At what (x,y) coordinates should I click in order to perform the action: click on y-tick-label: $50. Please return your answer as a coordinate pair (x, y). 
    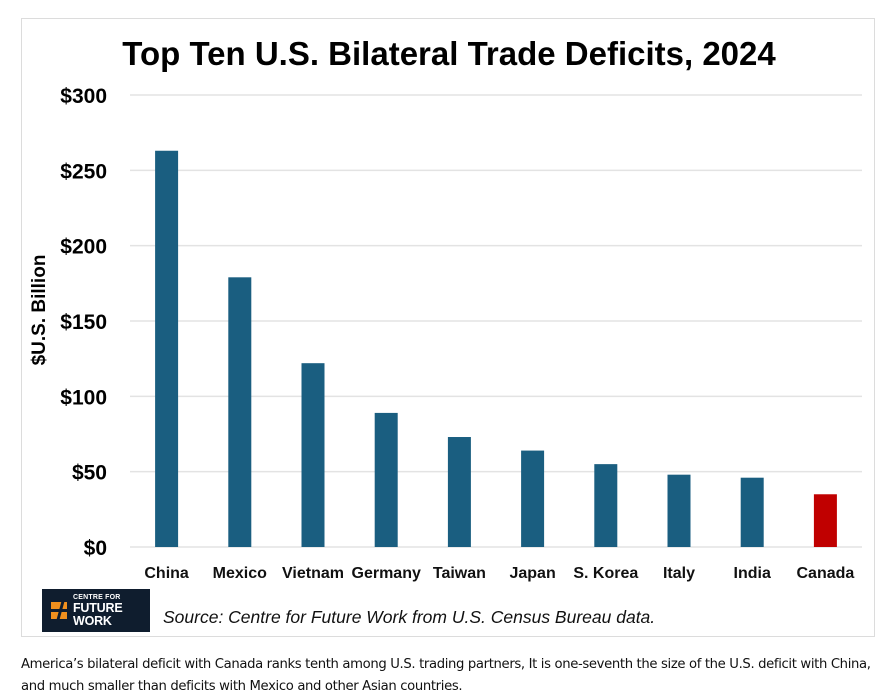
    Looking at the image, I should click on (89, 473).